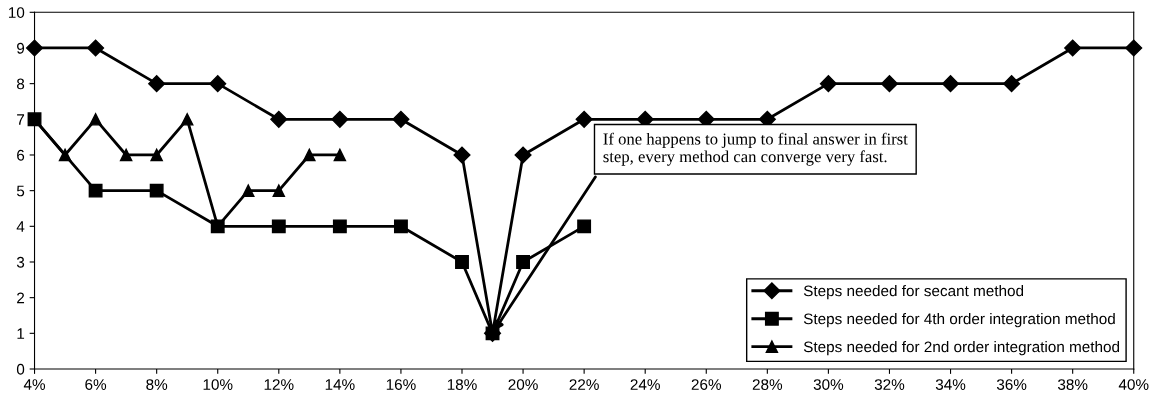  I want to click on y-tick-label: 7, so click(21, 119).